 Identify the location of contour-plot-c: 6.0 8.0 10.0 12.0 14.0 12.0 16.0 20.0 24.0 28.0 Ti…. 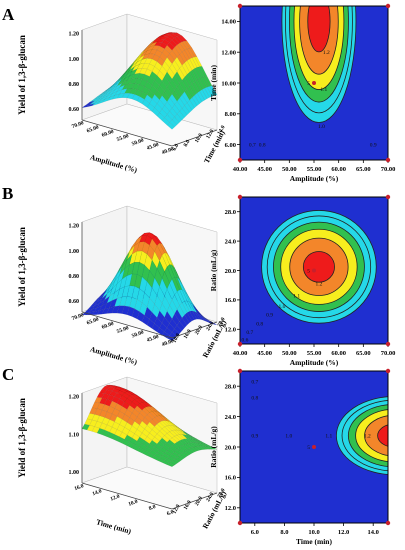
(300, 457).